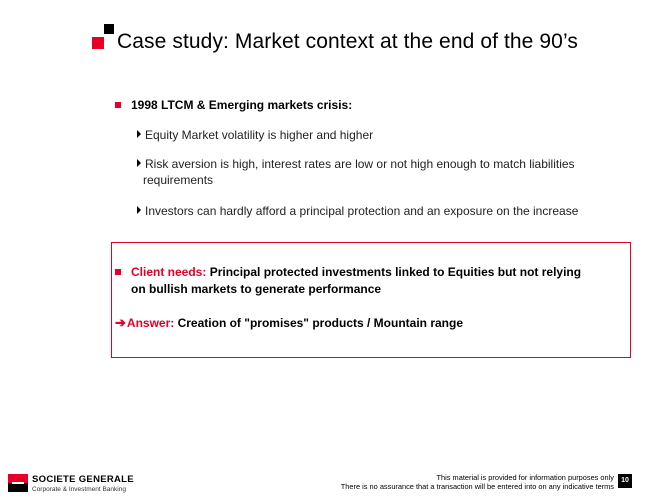 This screenshot has width=648, height=504. I want to click on main-point-text: 1998 LTCM & Emerging markets crisis:, so click(242, 105).